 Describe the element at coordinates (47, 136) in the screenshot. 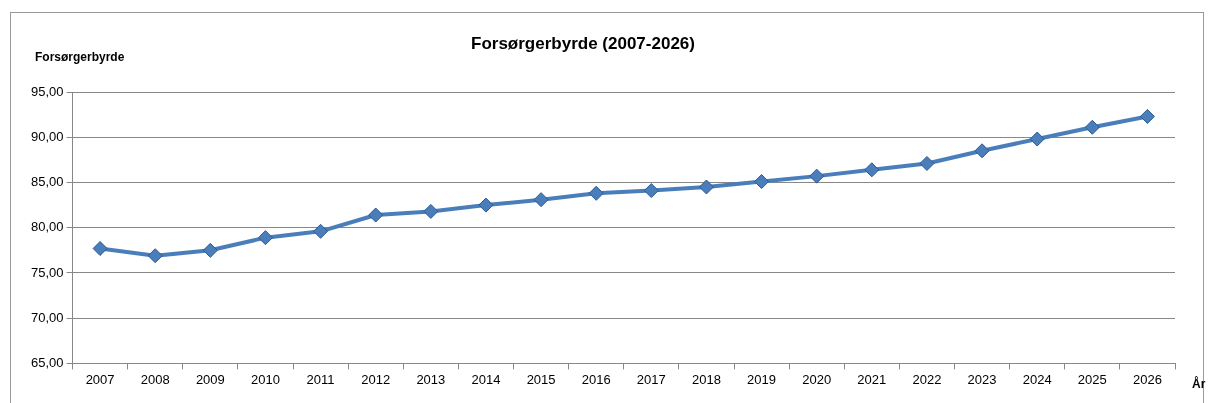

I see `y-tick-label: 90,00` at that location.